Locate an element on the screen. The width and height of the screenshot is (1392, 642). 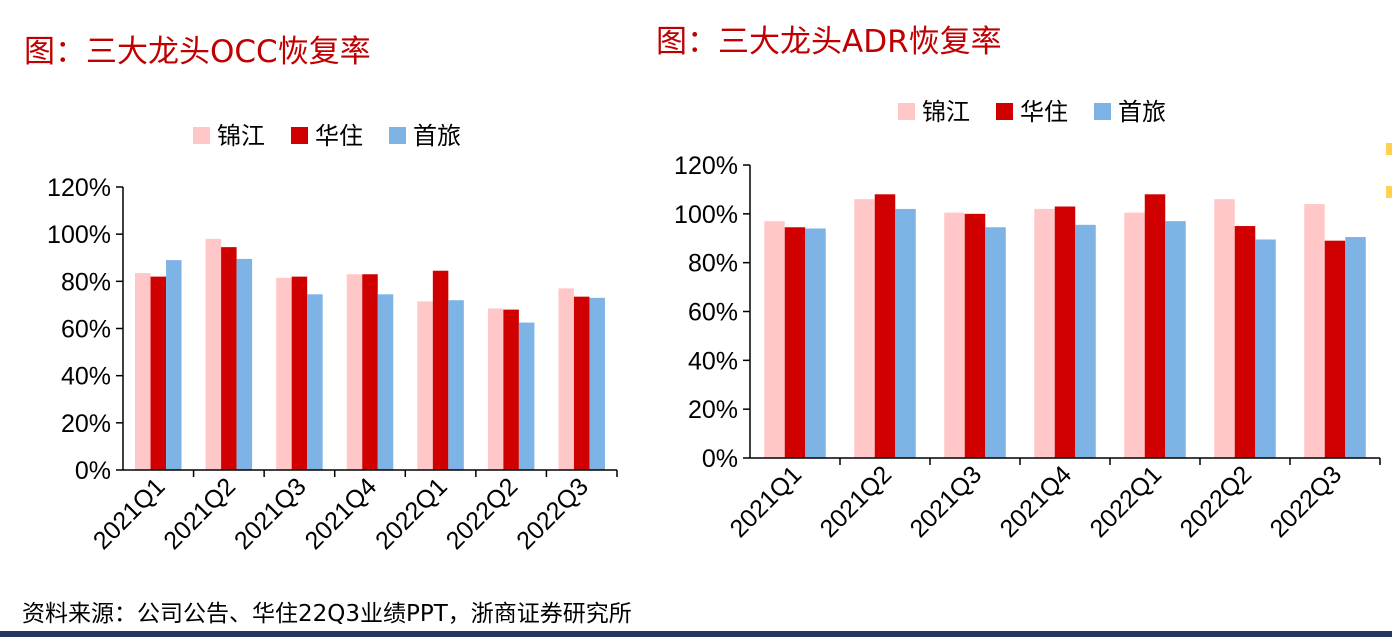
bottom-rule is located at coordinates (696, 634).